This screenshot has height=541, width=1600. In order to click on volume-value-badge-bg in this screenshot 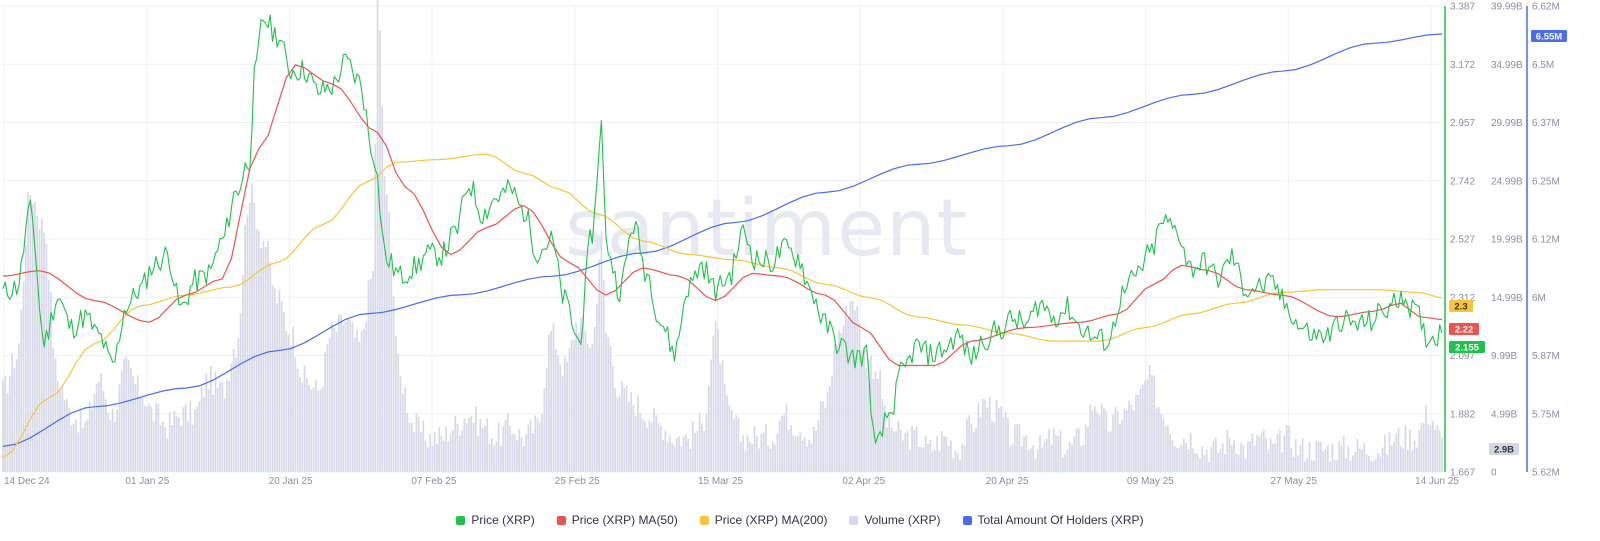, I will do `click(1504, 449)`.